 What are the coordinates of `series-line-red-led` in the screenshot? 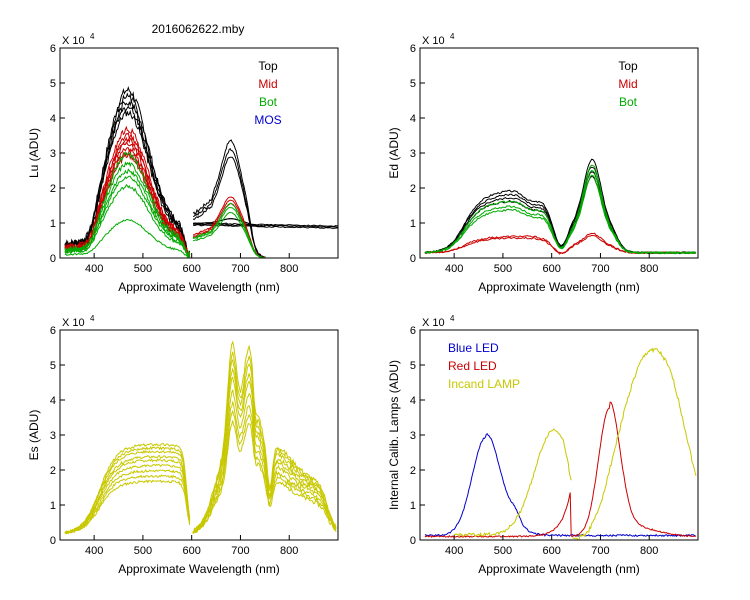 It's located at (560, 470).